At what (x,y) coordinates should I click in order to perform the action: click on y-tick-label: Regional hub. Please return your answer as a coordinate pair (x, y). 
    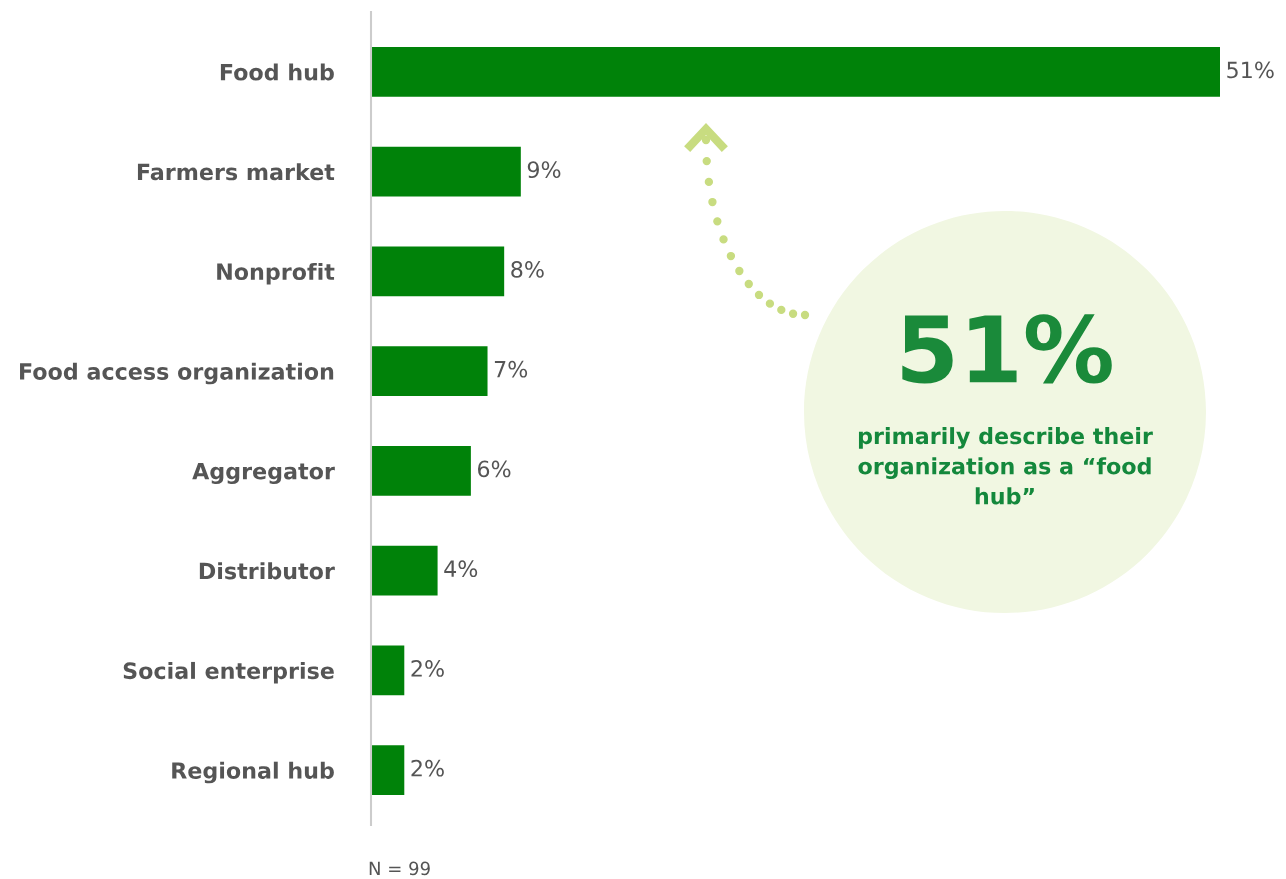
    Looking at the image, I should click on (253, 772).